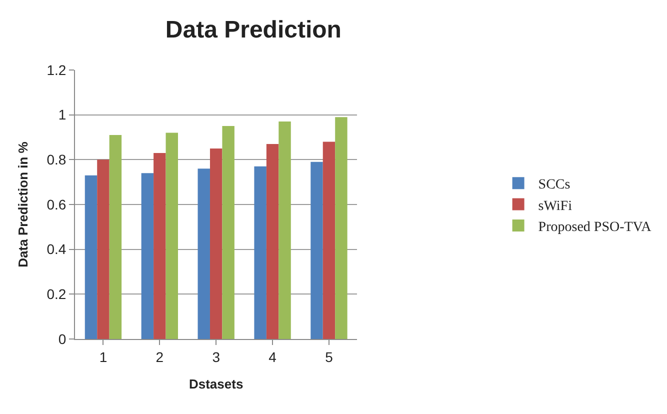  I want to click on x-tick-label: 4, so click(272, 356).